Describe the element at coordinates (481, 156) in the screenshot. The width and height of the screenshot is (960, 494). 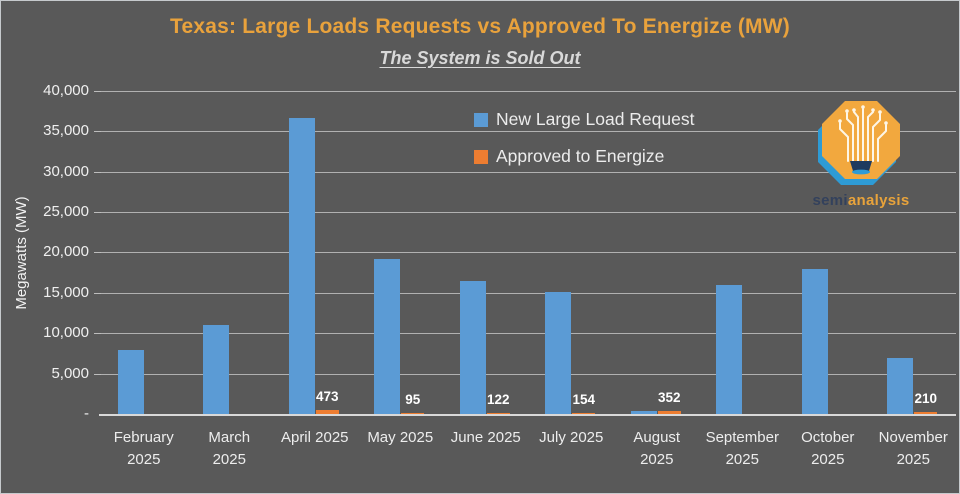
I see `legend-swatch-orange-icon` at that location.